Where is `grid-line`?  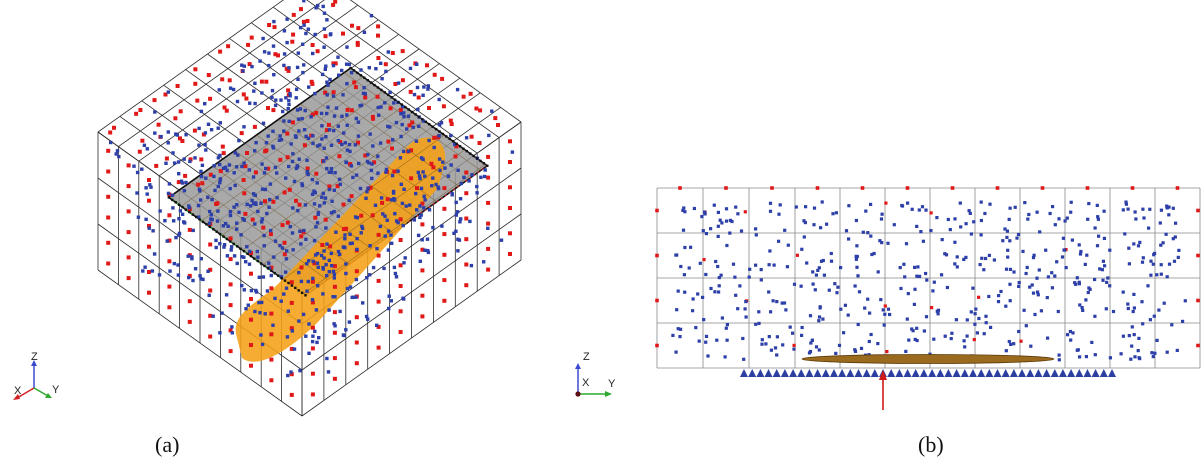 grid-line is located at coordinates (272, 141).